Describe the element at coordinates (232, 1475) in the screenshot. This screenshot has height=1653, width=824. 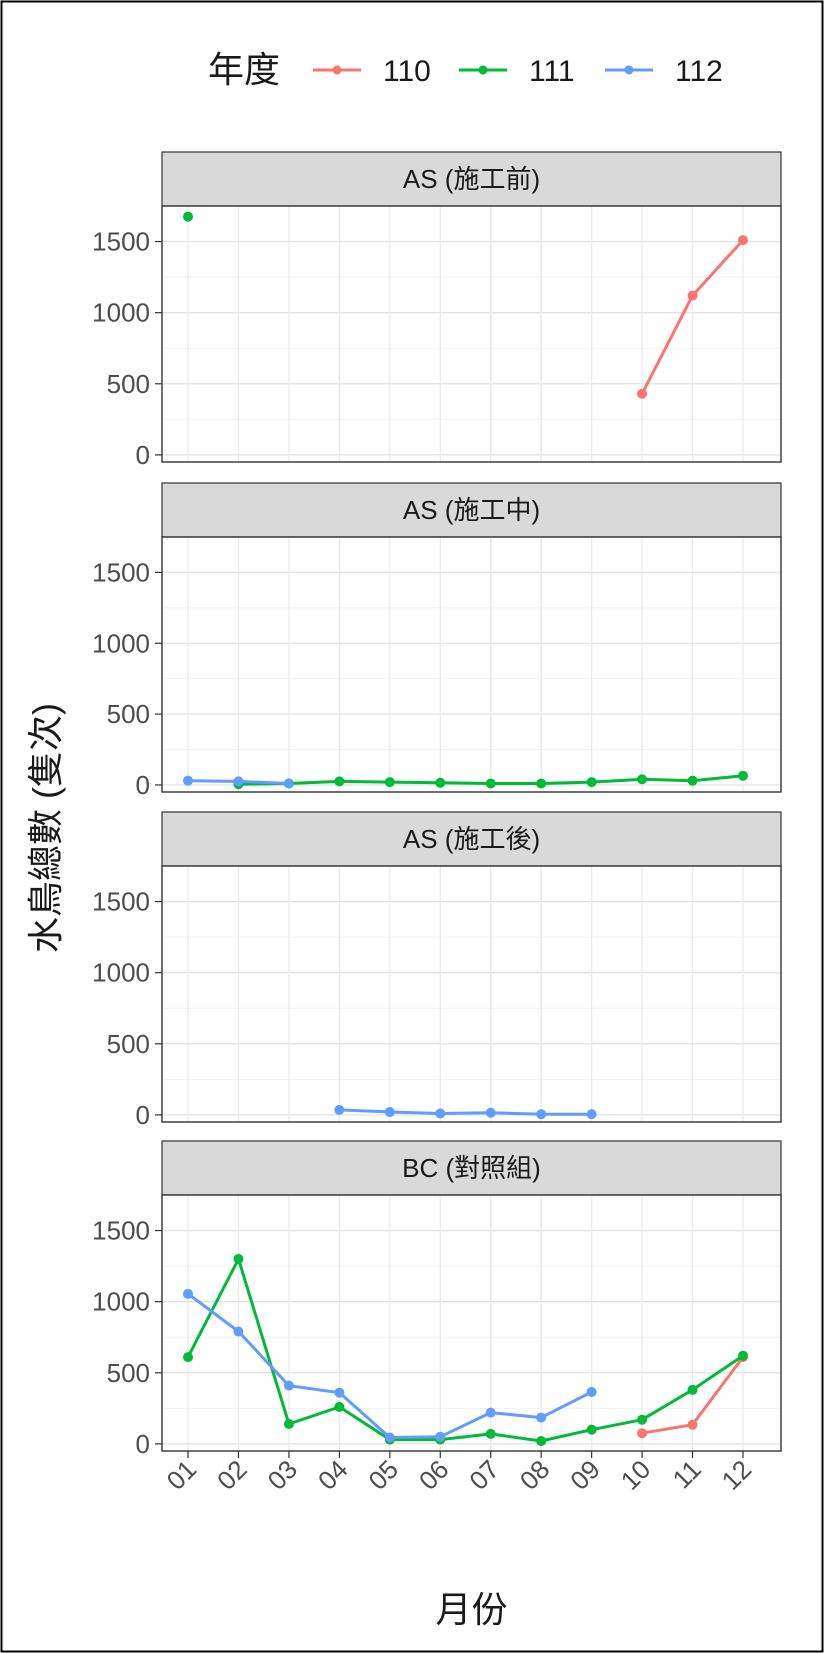
I see `x-tick-label: 02` at that location.